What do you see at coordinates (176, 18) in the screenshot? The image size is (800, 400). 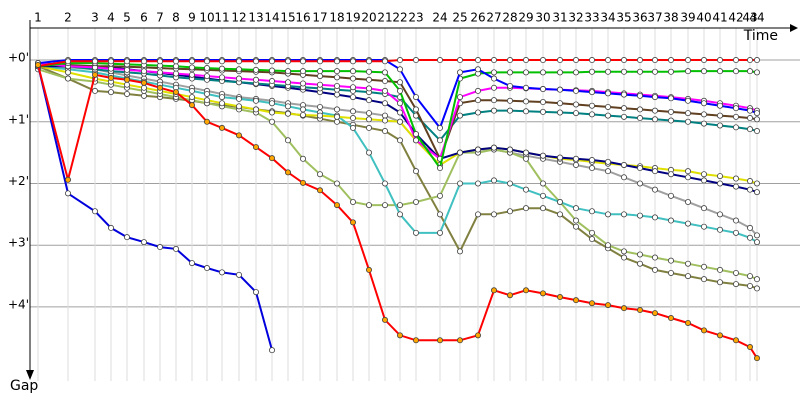 I see `x-tick-label: 8` at bounding box center [176, 18].